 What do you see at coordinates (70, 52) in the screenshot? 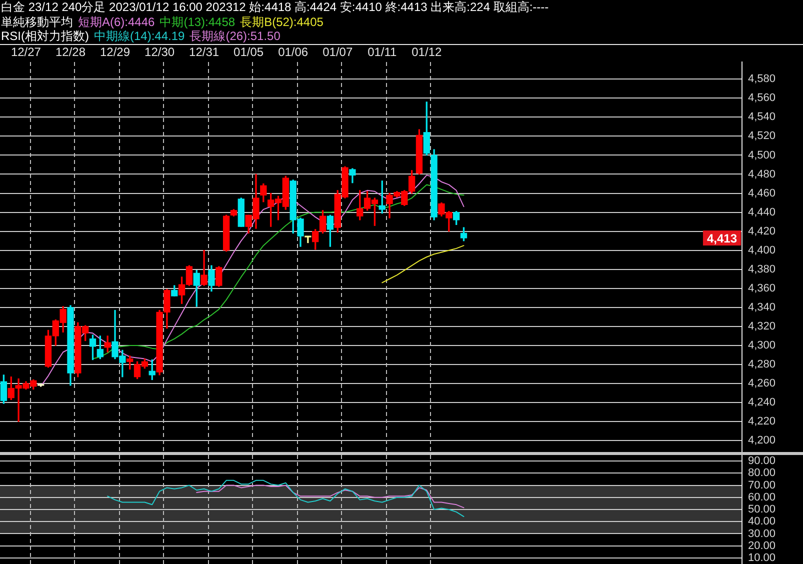
I see `x-tick-label: 12/28` at bounding box center [70, 52].